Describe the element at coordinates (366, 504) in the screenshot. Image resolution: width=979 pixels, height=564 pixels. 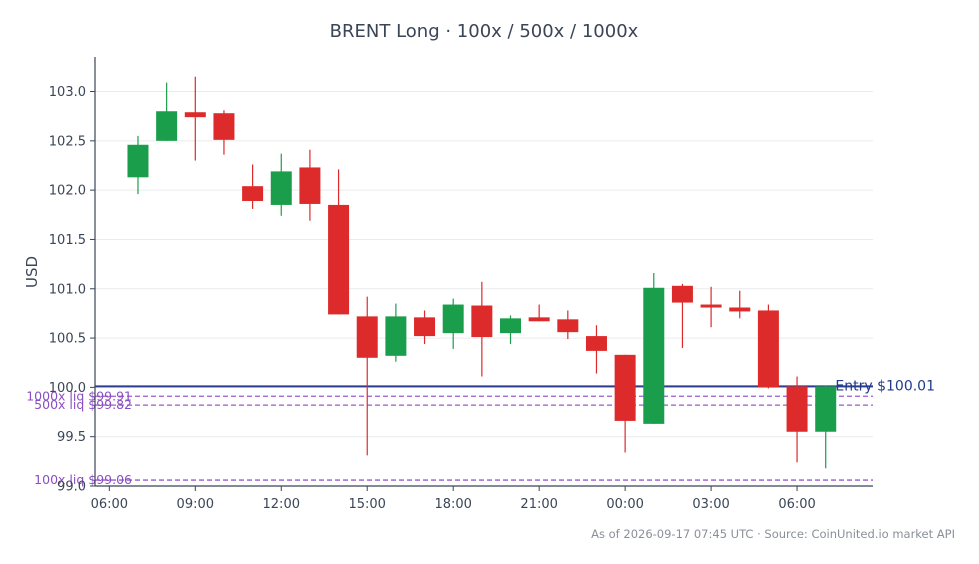
I see `x-tick-label-3: 15:00` at that location.